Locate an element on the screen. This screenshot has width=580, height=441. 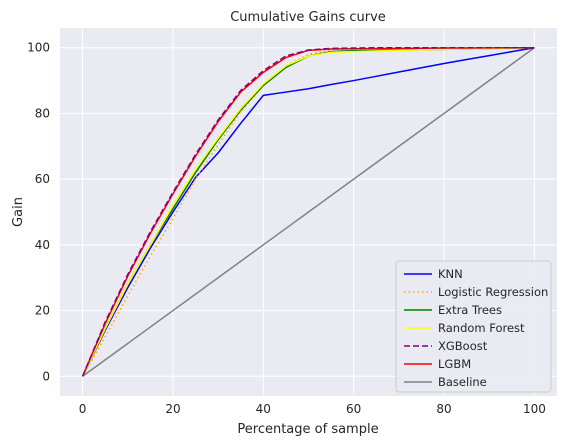
x-tick-label: 20 is located at coordinates (172, 409).